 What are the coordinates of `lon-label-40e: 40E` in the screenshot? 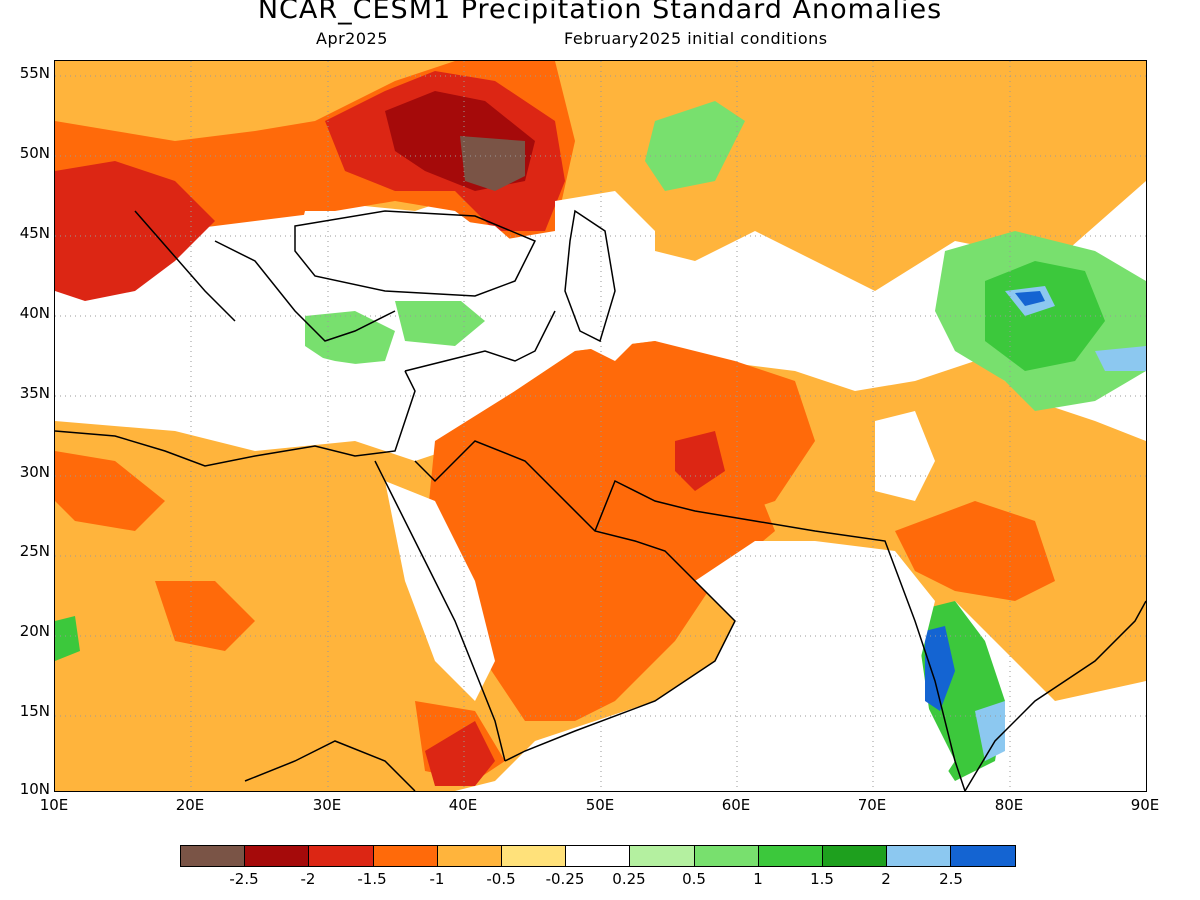 It's located at (463, 805).